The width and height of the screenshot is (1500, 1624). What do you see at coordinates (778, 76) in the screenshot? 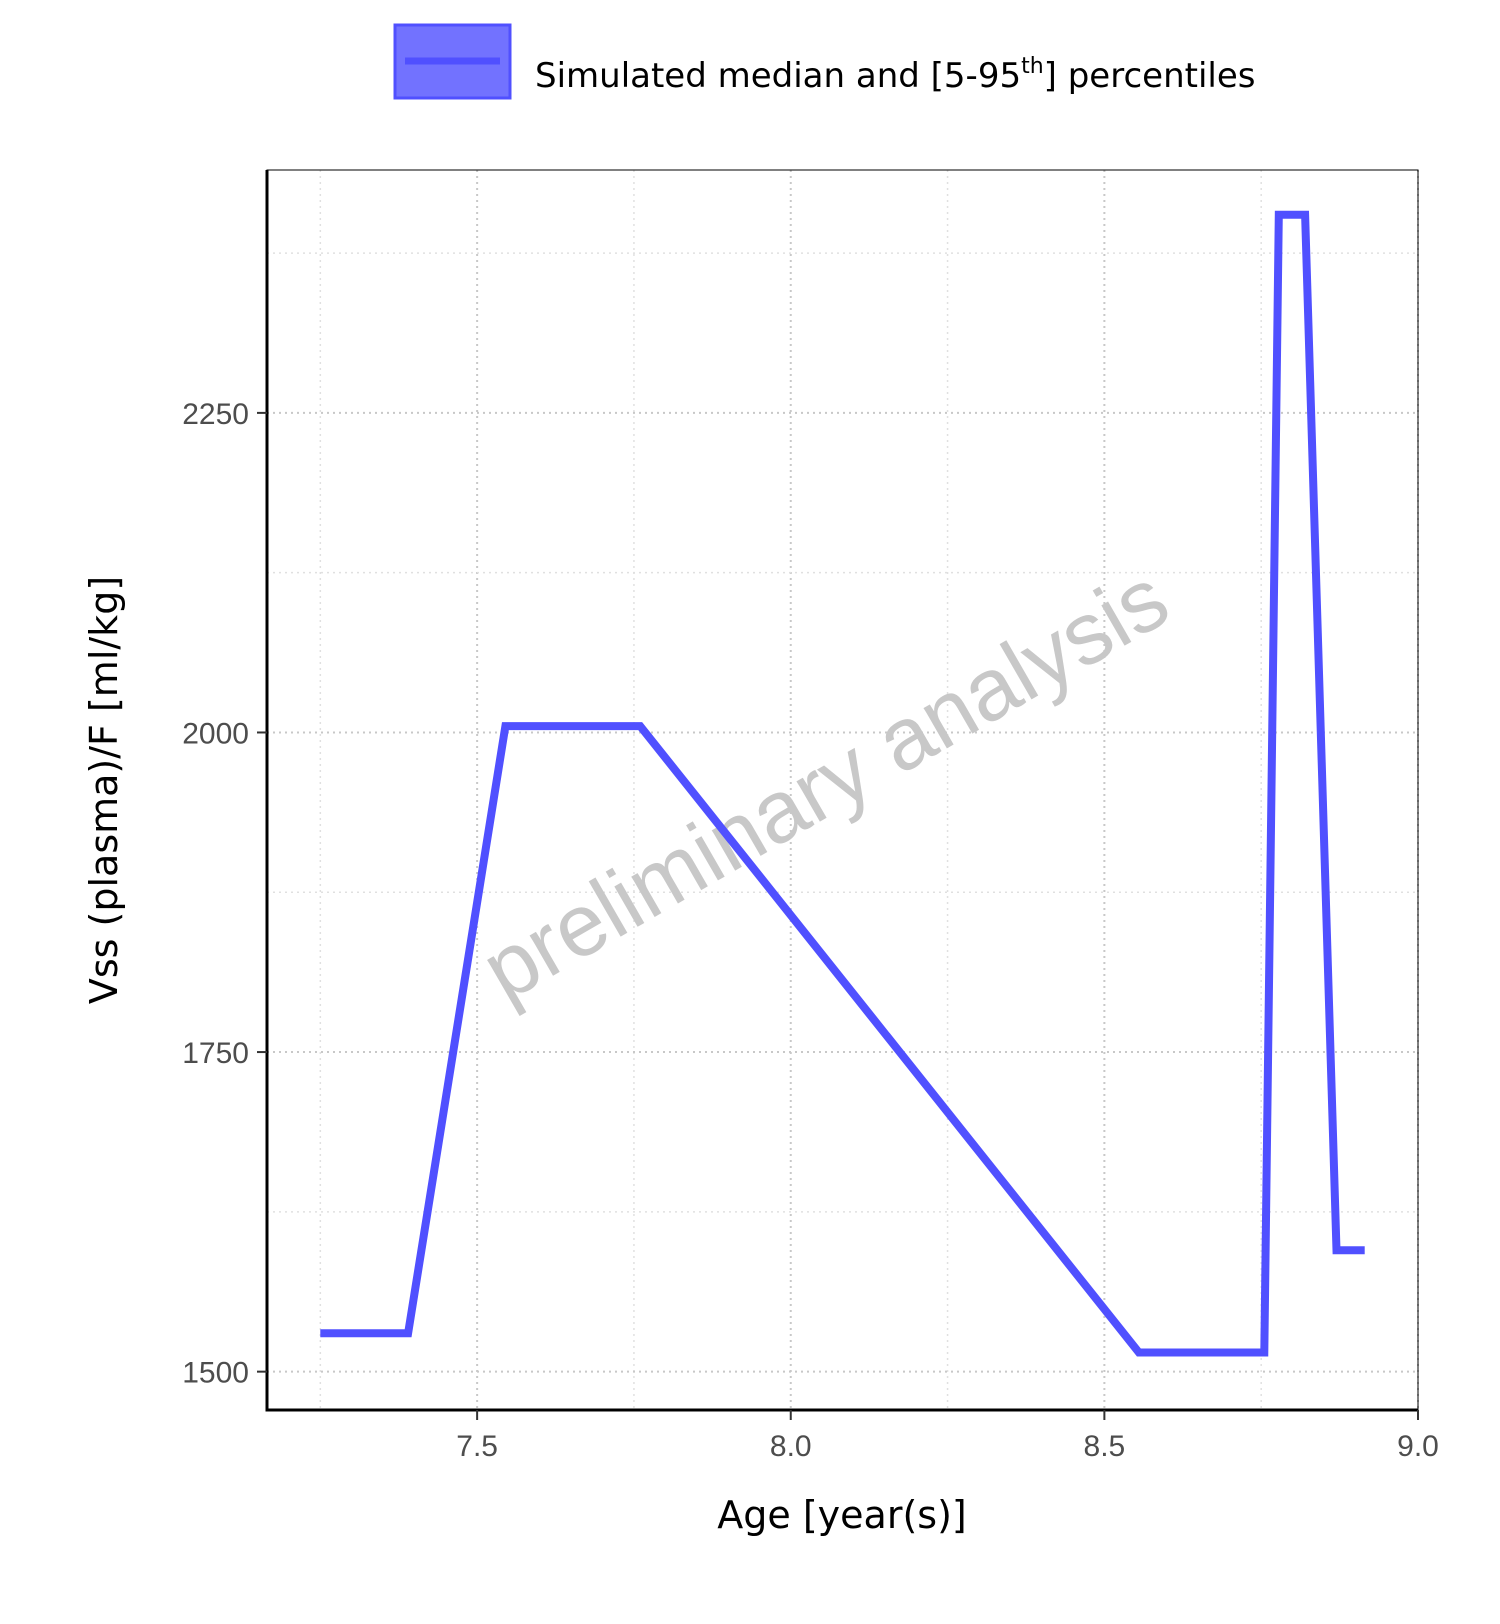
I see `legend-label-main: Simulated median and [5-95` at bounding box center [778, 76].